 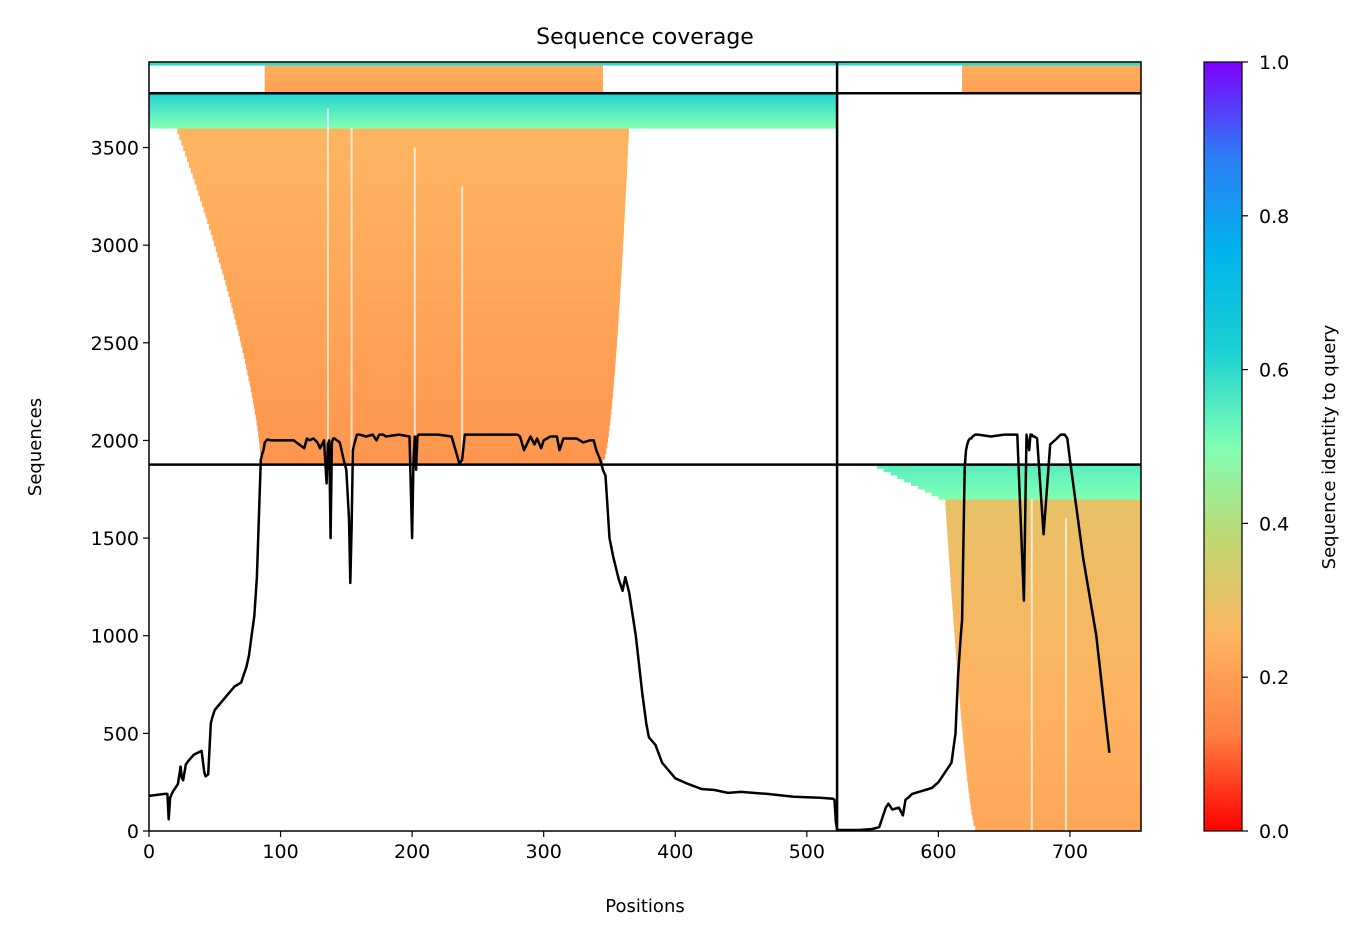 I want to click on y-tick-label: 500, so click(x=121, y=734).